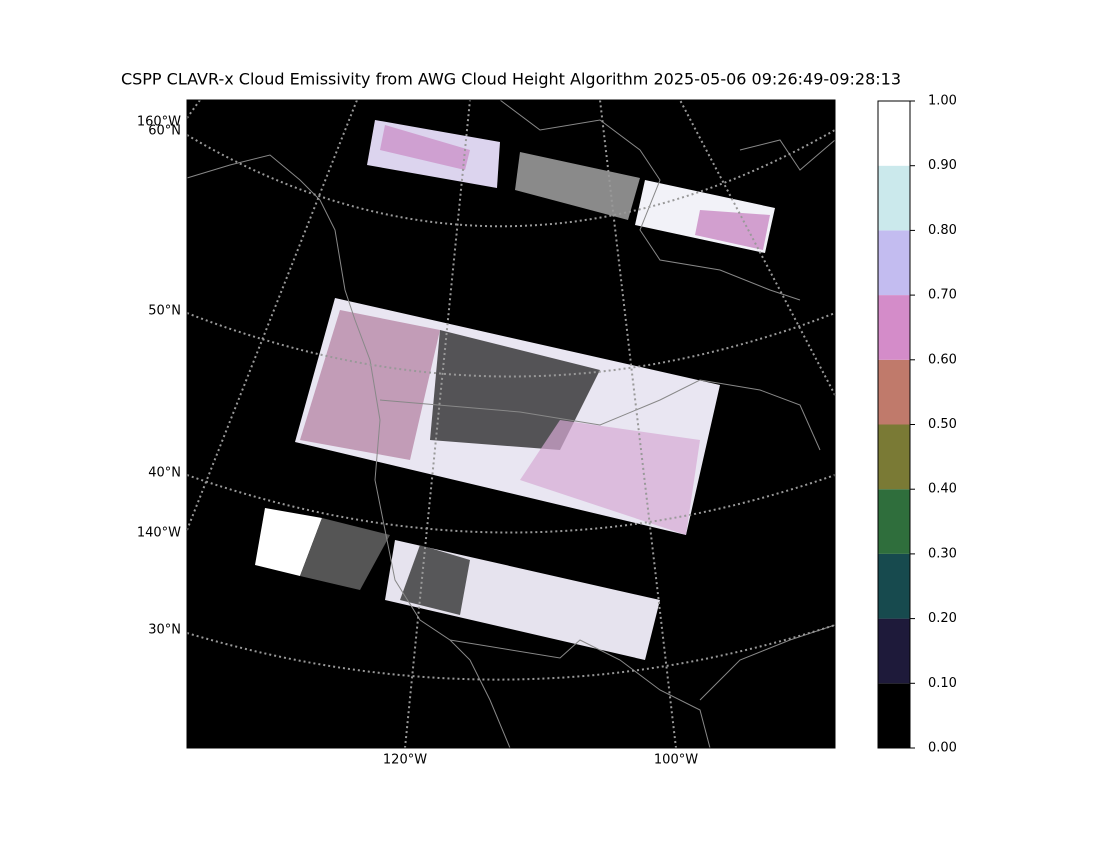 The image size is (1120, 844). What do you see at coordinates (942, 618) in the screenshot?
I see `colorbar-tick-label: 0.20` at bounding box center [942, 618].